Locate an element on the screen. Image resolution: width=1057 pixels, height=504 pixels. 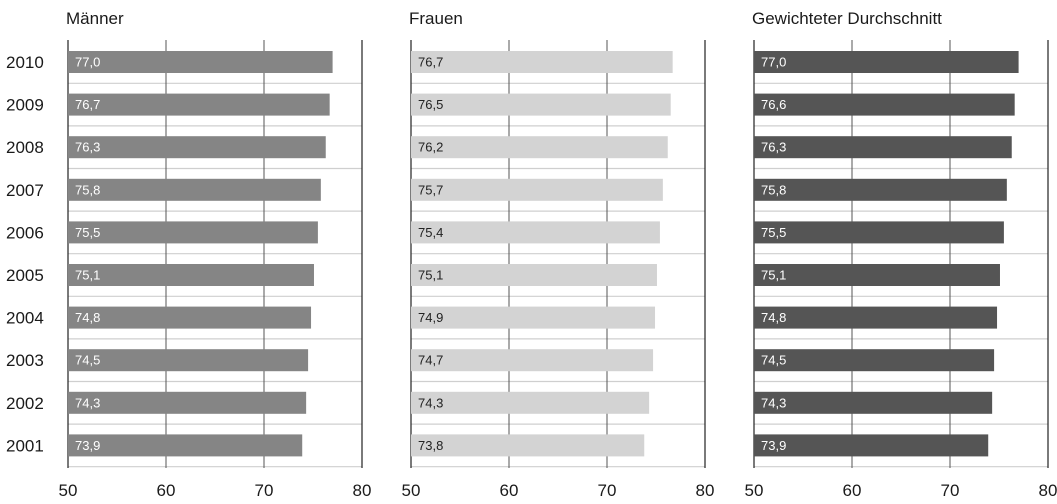
panel-title-2: Frauen is located at coordinates (436, 18).